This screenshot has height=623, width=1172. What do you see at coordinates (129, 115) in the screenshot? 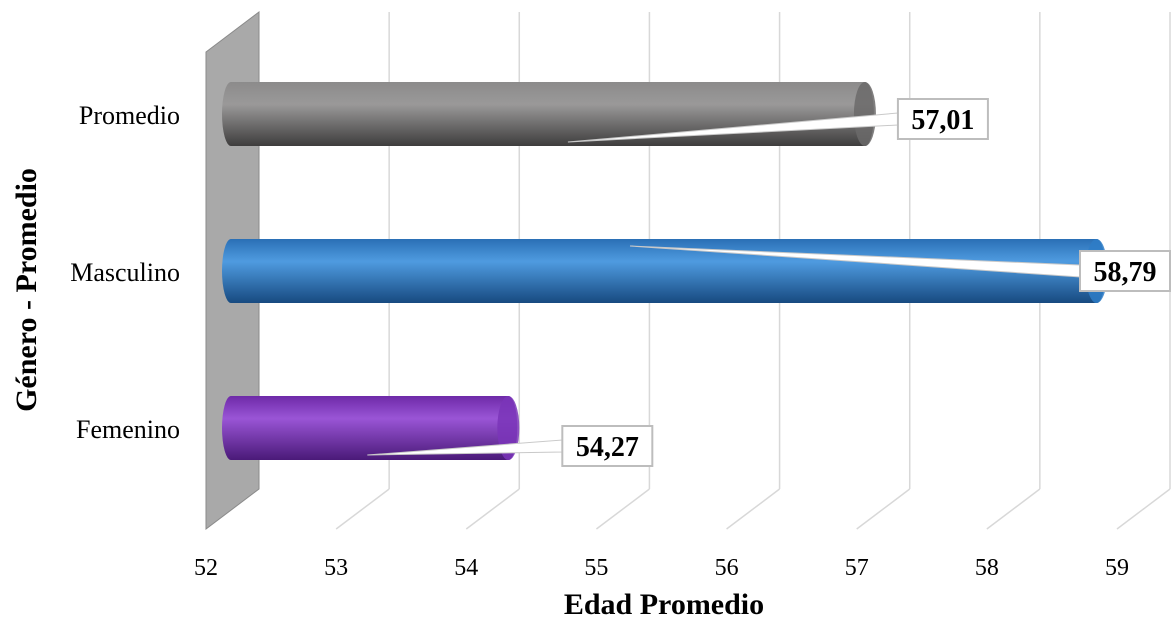
I see `category-label: Promedio` at bounding box center [129, 115].